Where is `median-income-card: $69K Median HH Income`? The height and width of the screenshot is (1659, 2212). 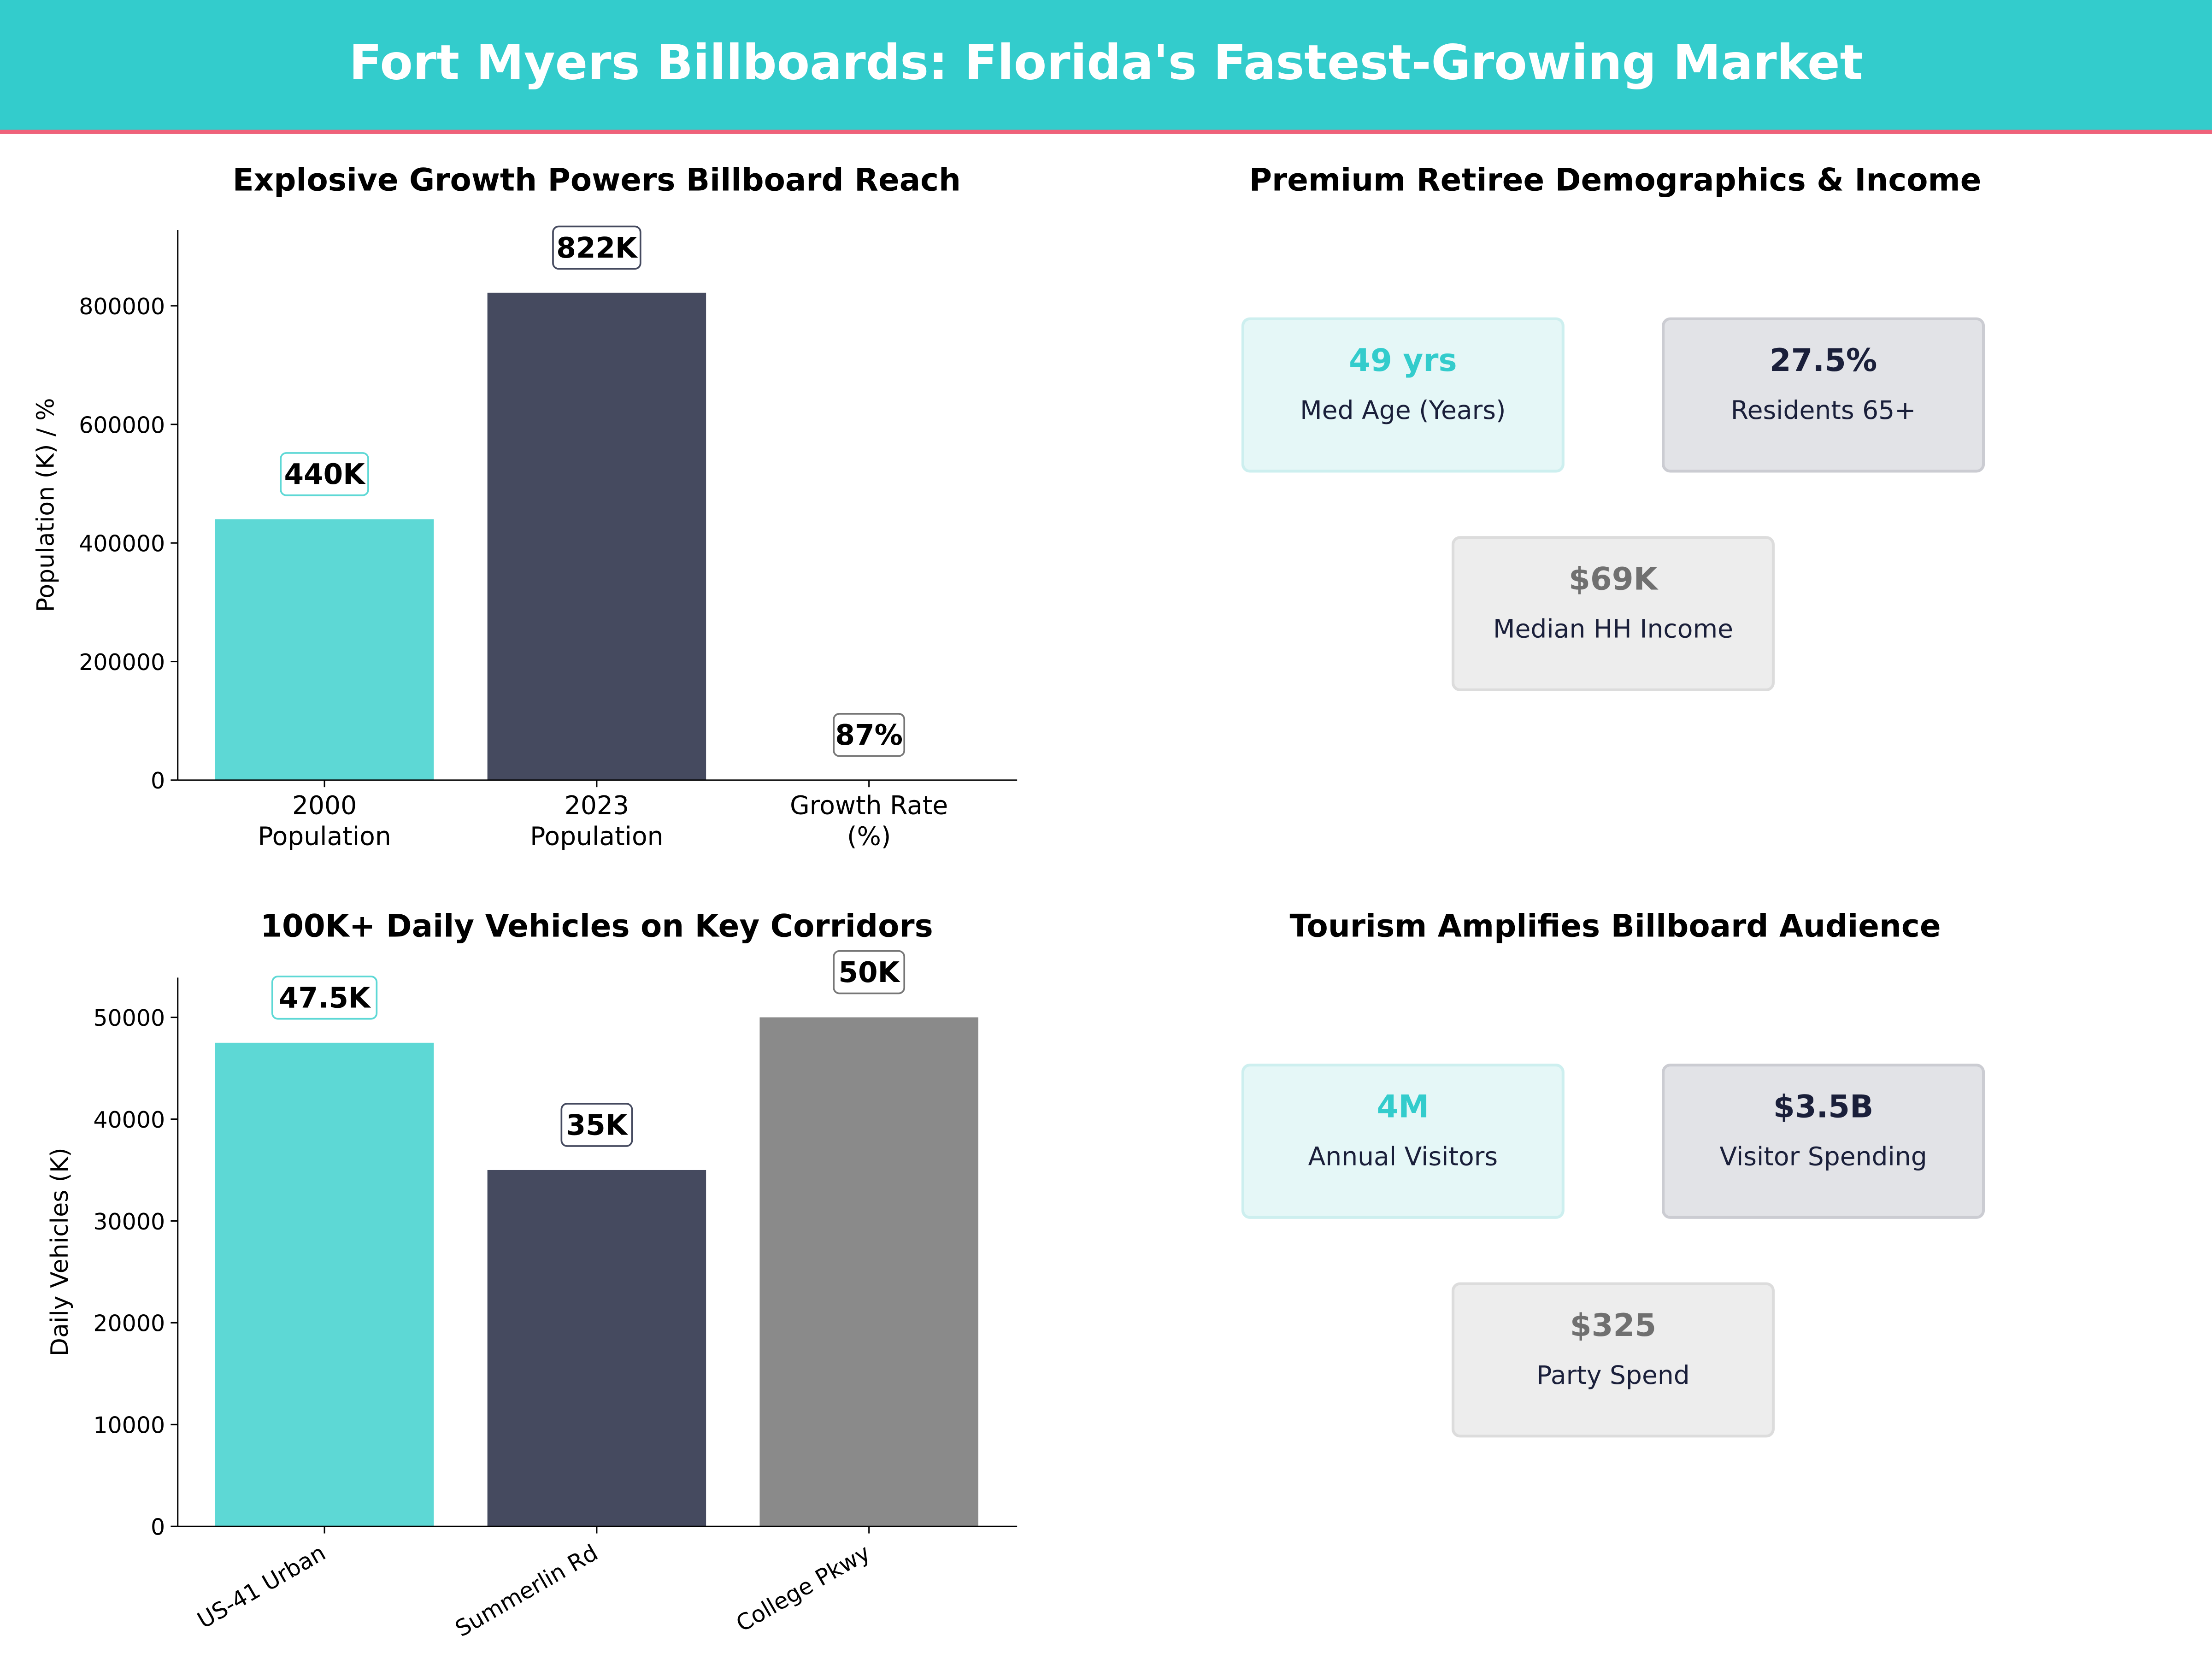
median-income-card: $69K Median HH Income is located at coordinates (1613, 613).